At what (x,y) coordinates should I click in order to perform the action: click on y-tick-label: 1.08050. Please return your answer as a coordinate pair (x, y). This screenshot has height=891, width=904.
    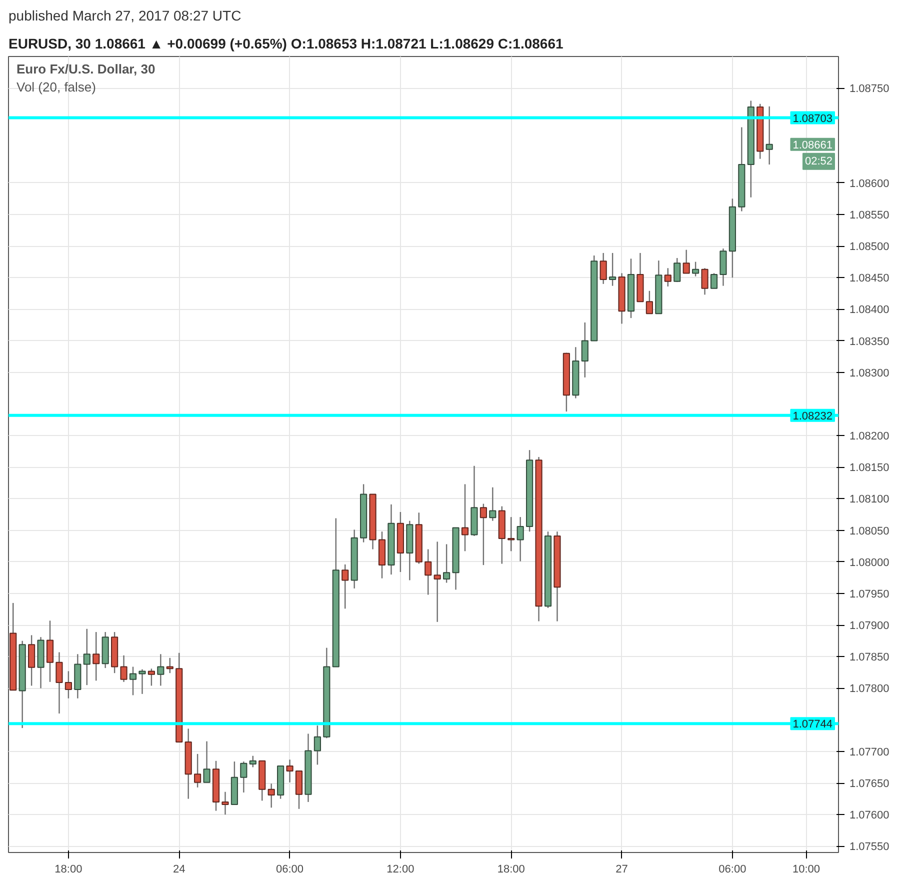
    Looking at the image, I should click on (870, 531).